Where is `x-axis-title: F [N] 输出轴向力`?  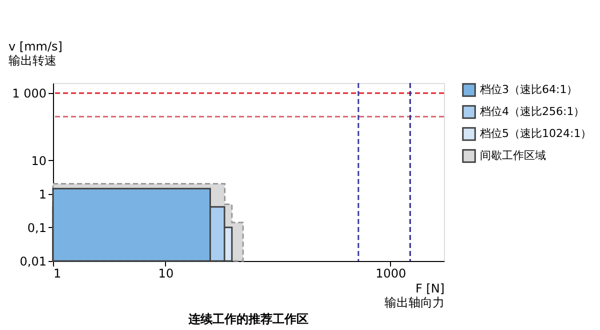
x-axis-title: F [N] 输出轴向力 is located at coordinates (414, 296).